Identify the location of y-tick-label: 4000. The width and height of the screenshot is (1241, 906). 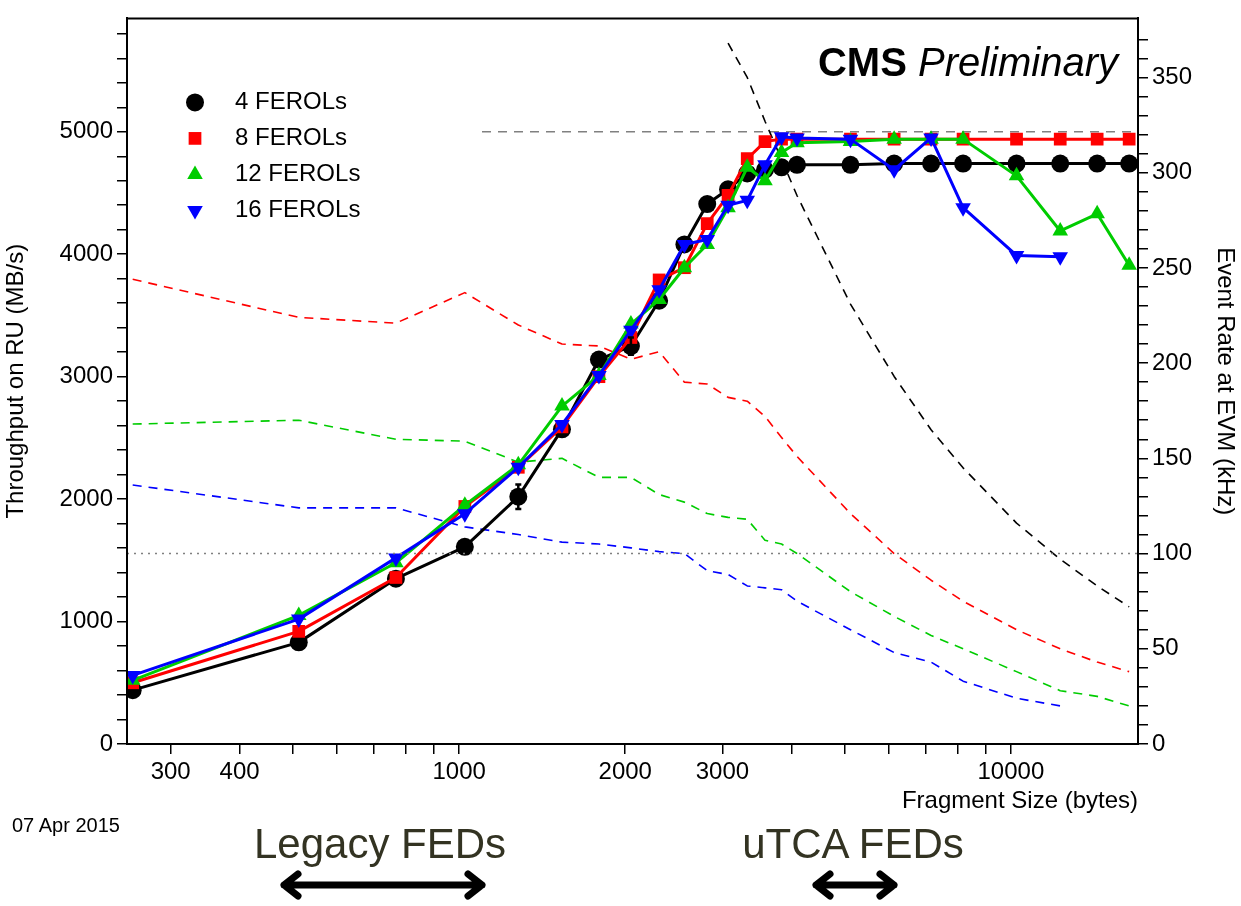
(86, 252).